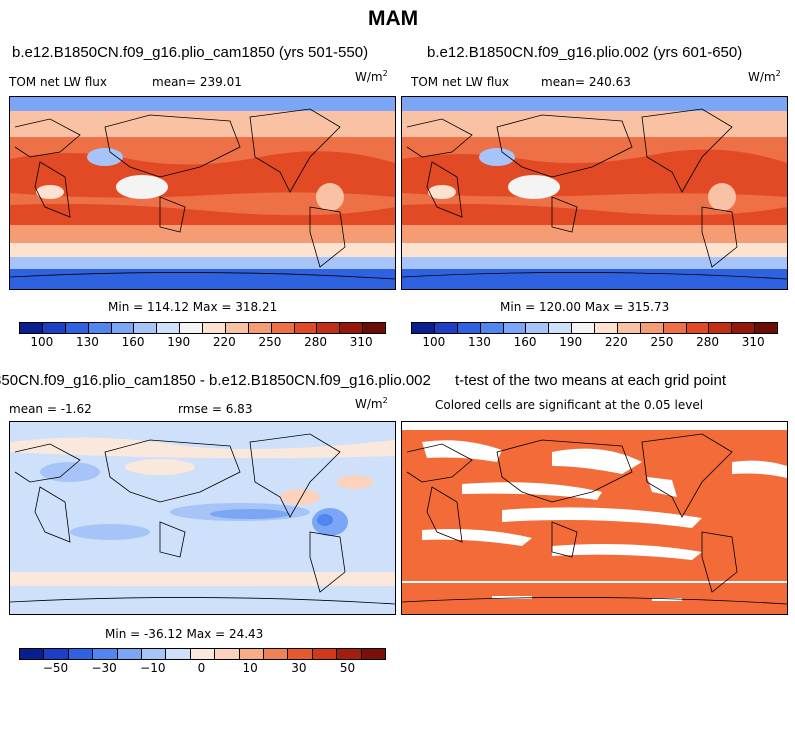  Describe the element at coordinates (193, 307) in the screenshot. I see `panel1-minmax: Min = 114.12 Max = 318.21` at that location.